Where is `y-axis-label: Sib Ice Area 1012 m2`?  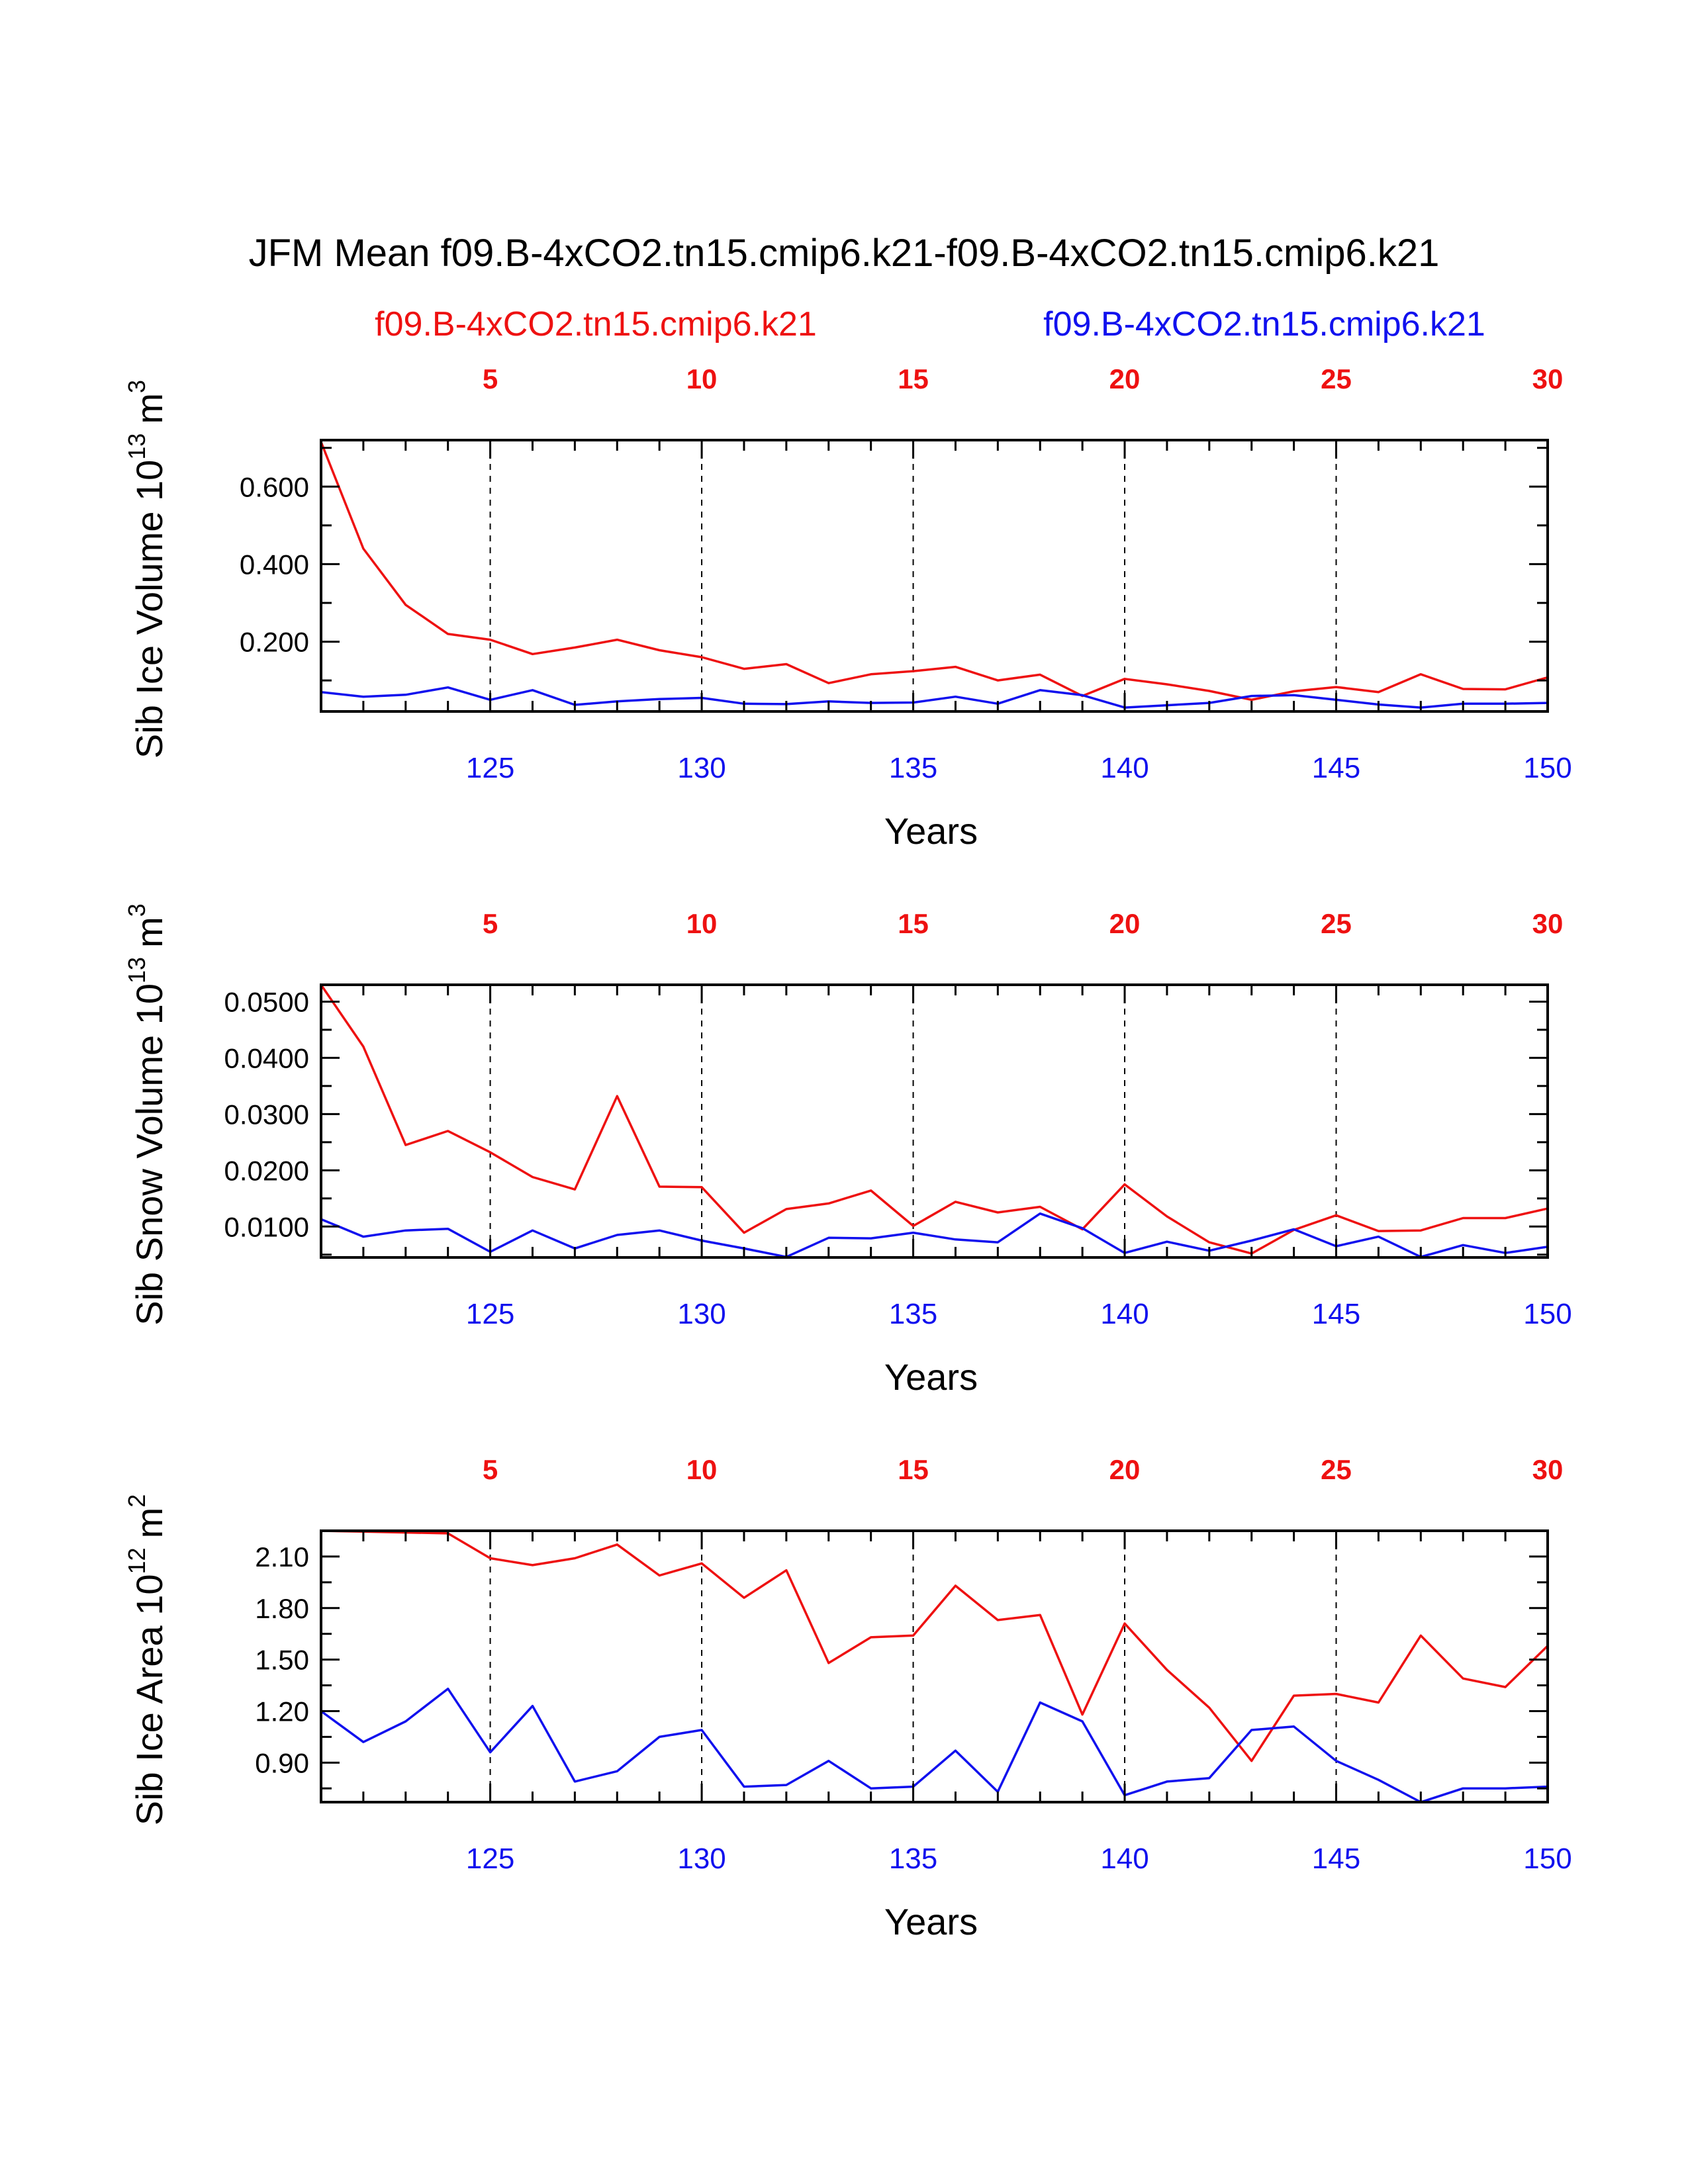 y-axis-label: Sib Ice Area 1012 m2 is located at coordinates (146, 1660).